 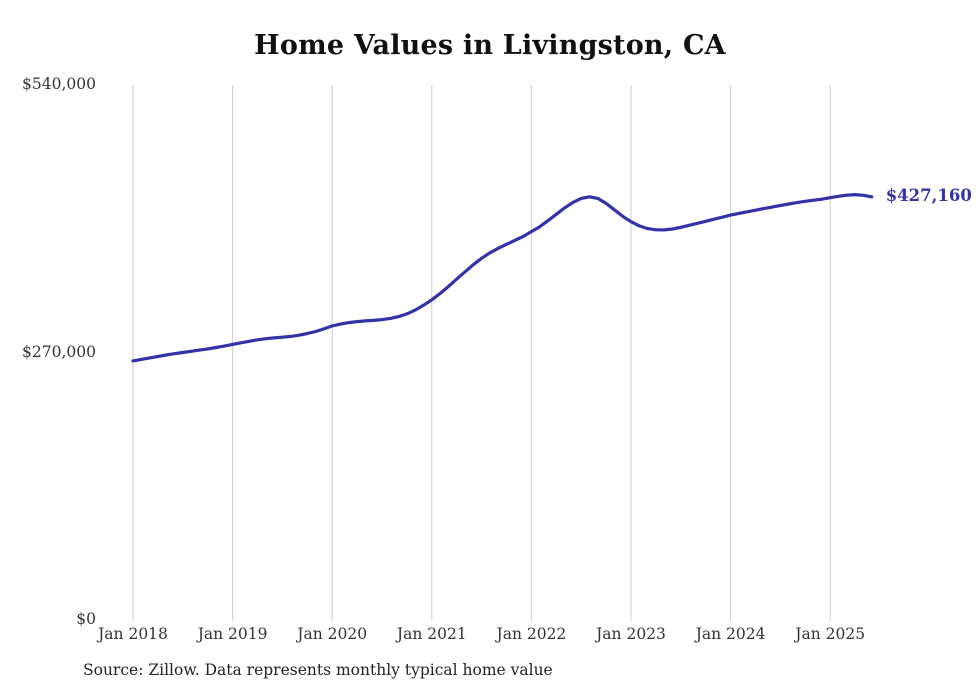 What do you see at coordinates (730, 634) in the screenshot?
I see `x-tick-label: Jan 2024` at bounding box center [730, 634].